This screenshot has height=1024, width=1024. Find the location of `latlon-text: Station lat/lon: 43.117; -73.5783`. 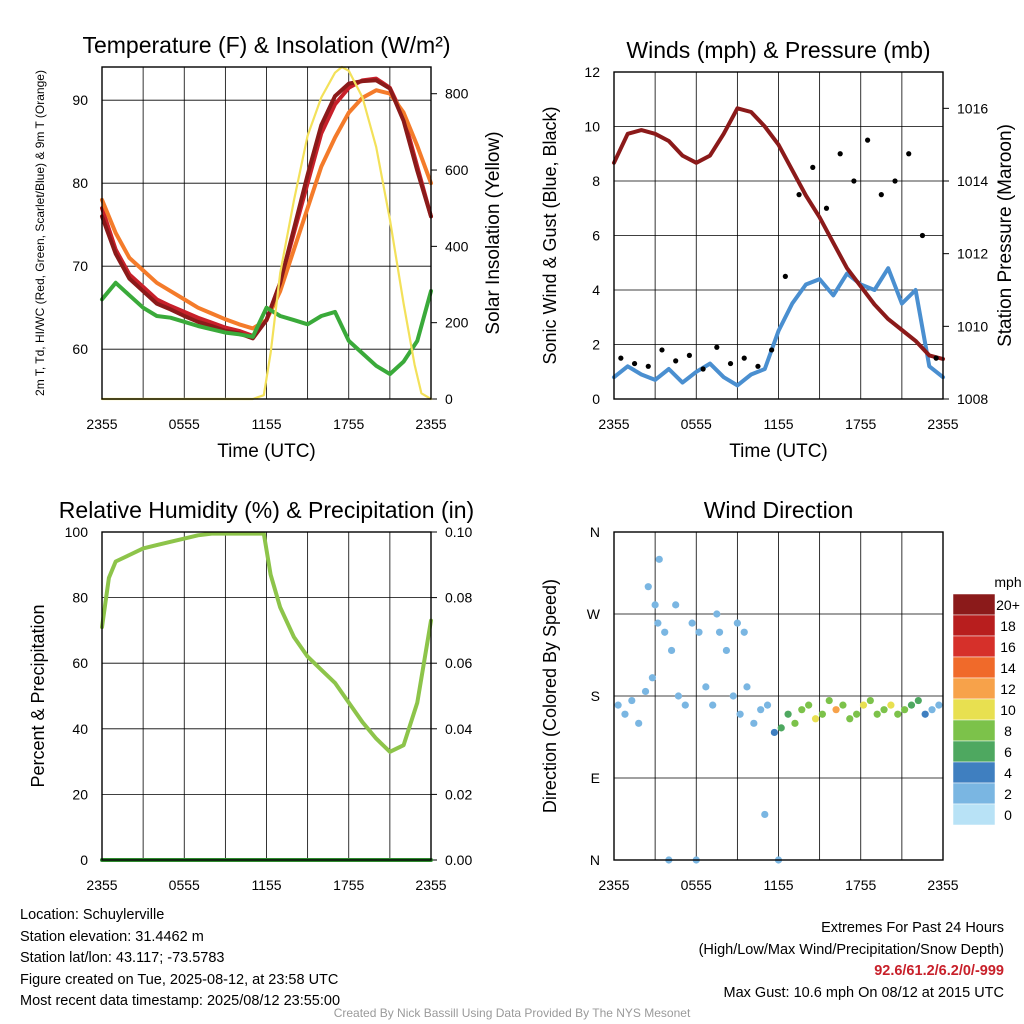

latlon-text: Station lat/lon: 43.117; -73.5783 is located at coordinates (122, 958).